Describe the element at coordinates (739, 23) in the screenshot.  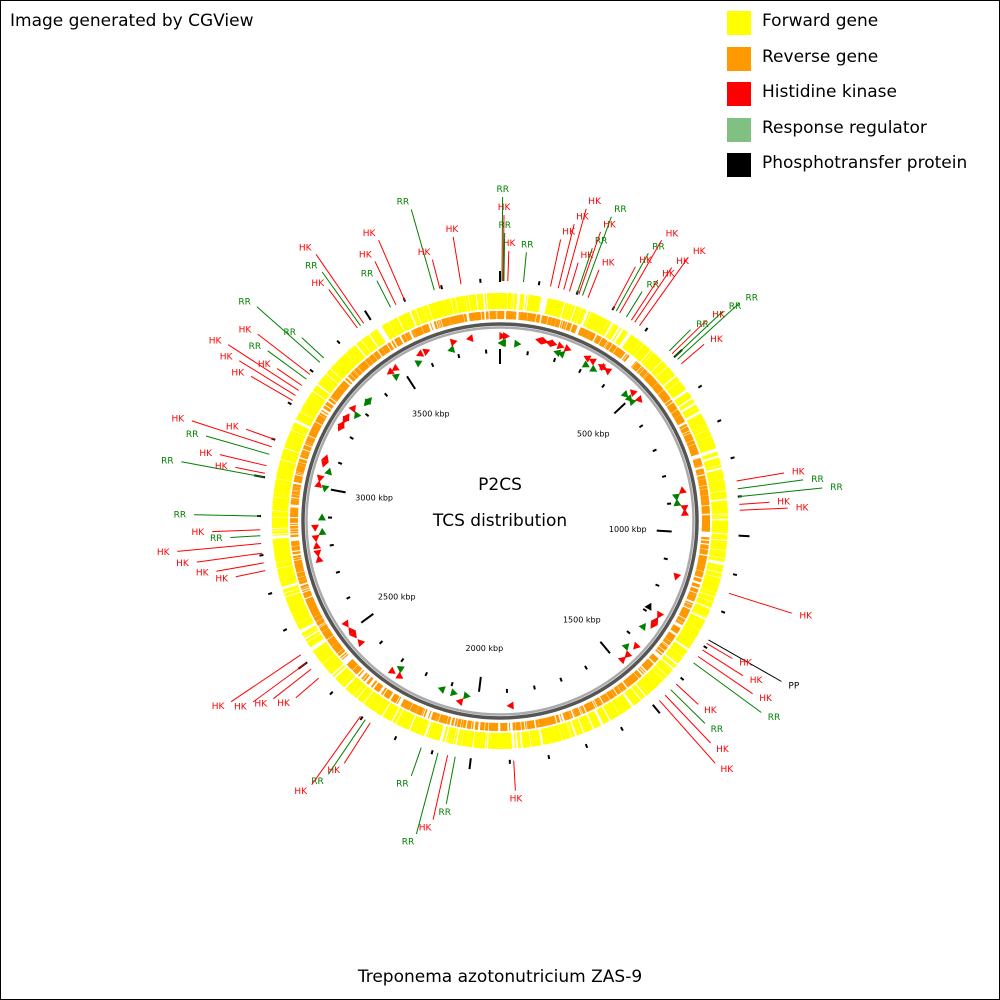
I see `legend-swatch-forward-gene` at that location.